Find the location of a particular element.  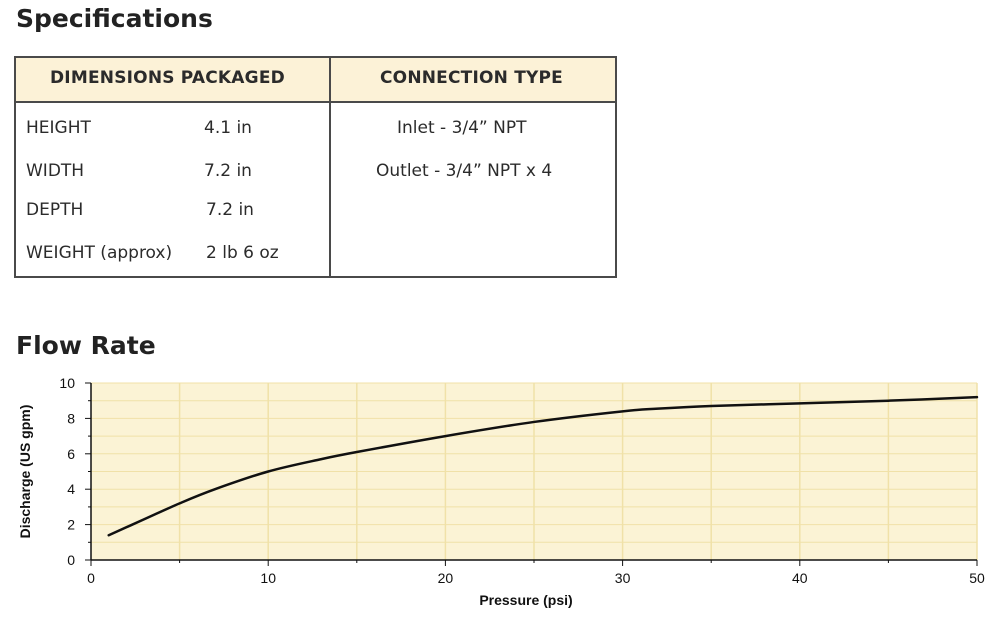

width-label: WIDTH is located at coordinates (55, 171).